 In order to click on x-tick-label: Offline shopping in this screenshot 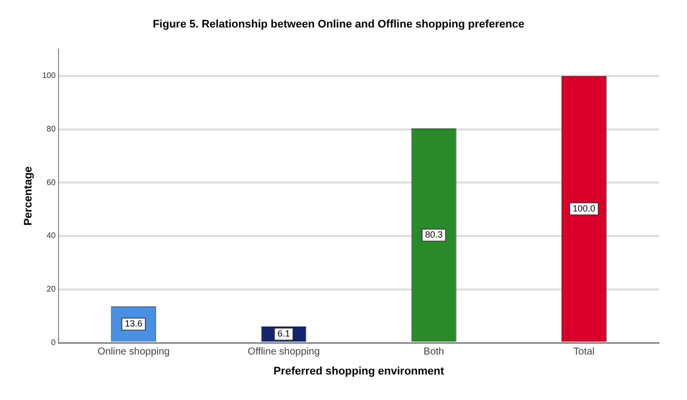, I will do `click(284, 352)`.